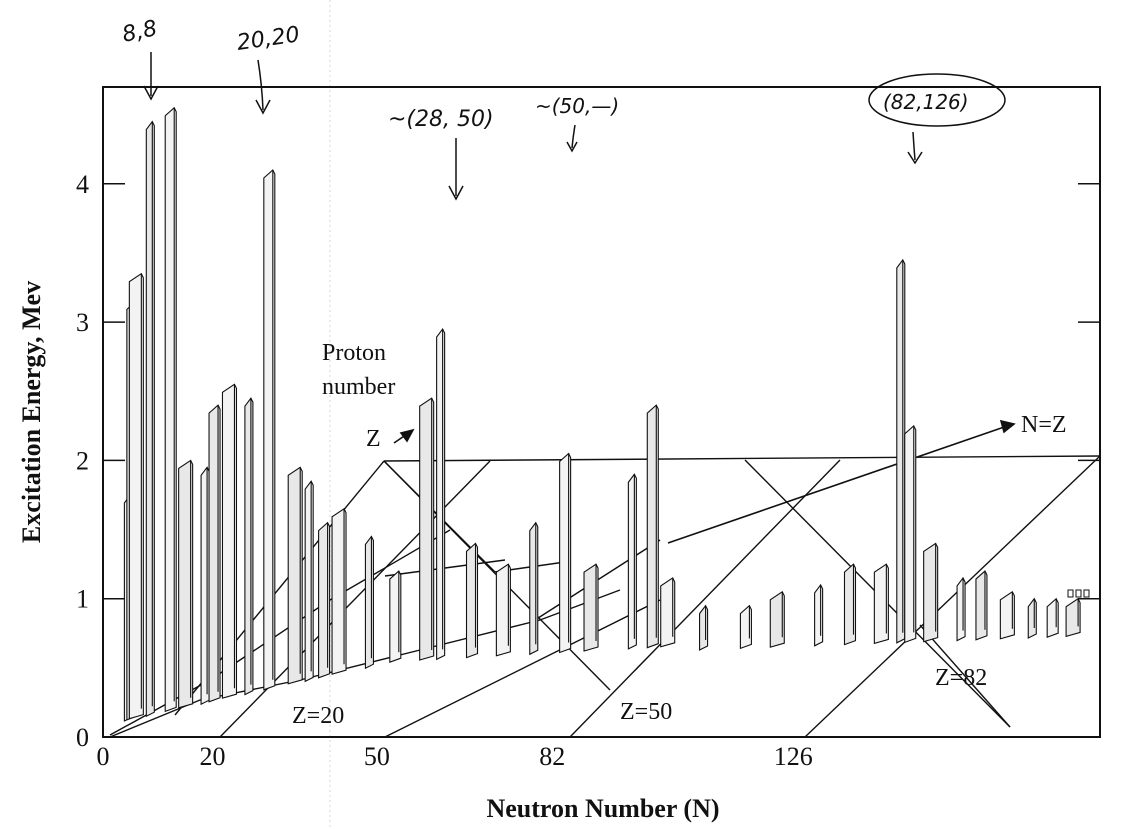  What do you see at coordinates (82, 184) in the screenshot?
I see `y-tick-label: 4` at bounding box center [82, 184].